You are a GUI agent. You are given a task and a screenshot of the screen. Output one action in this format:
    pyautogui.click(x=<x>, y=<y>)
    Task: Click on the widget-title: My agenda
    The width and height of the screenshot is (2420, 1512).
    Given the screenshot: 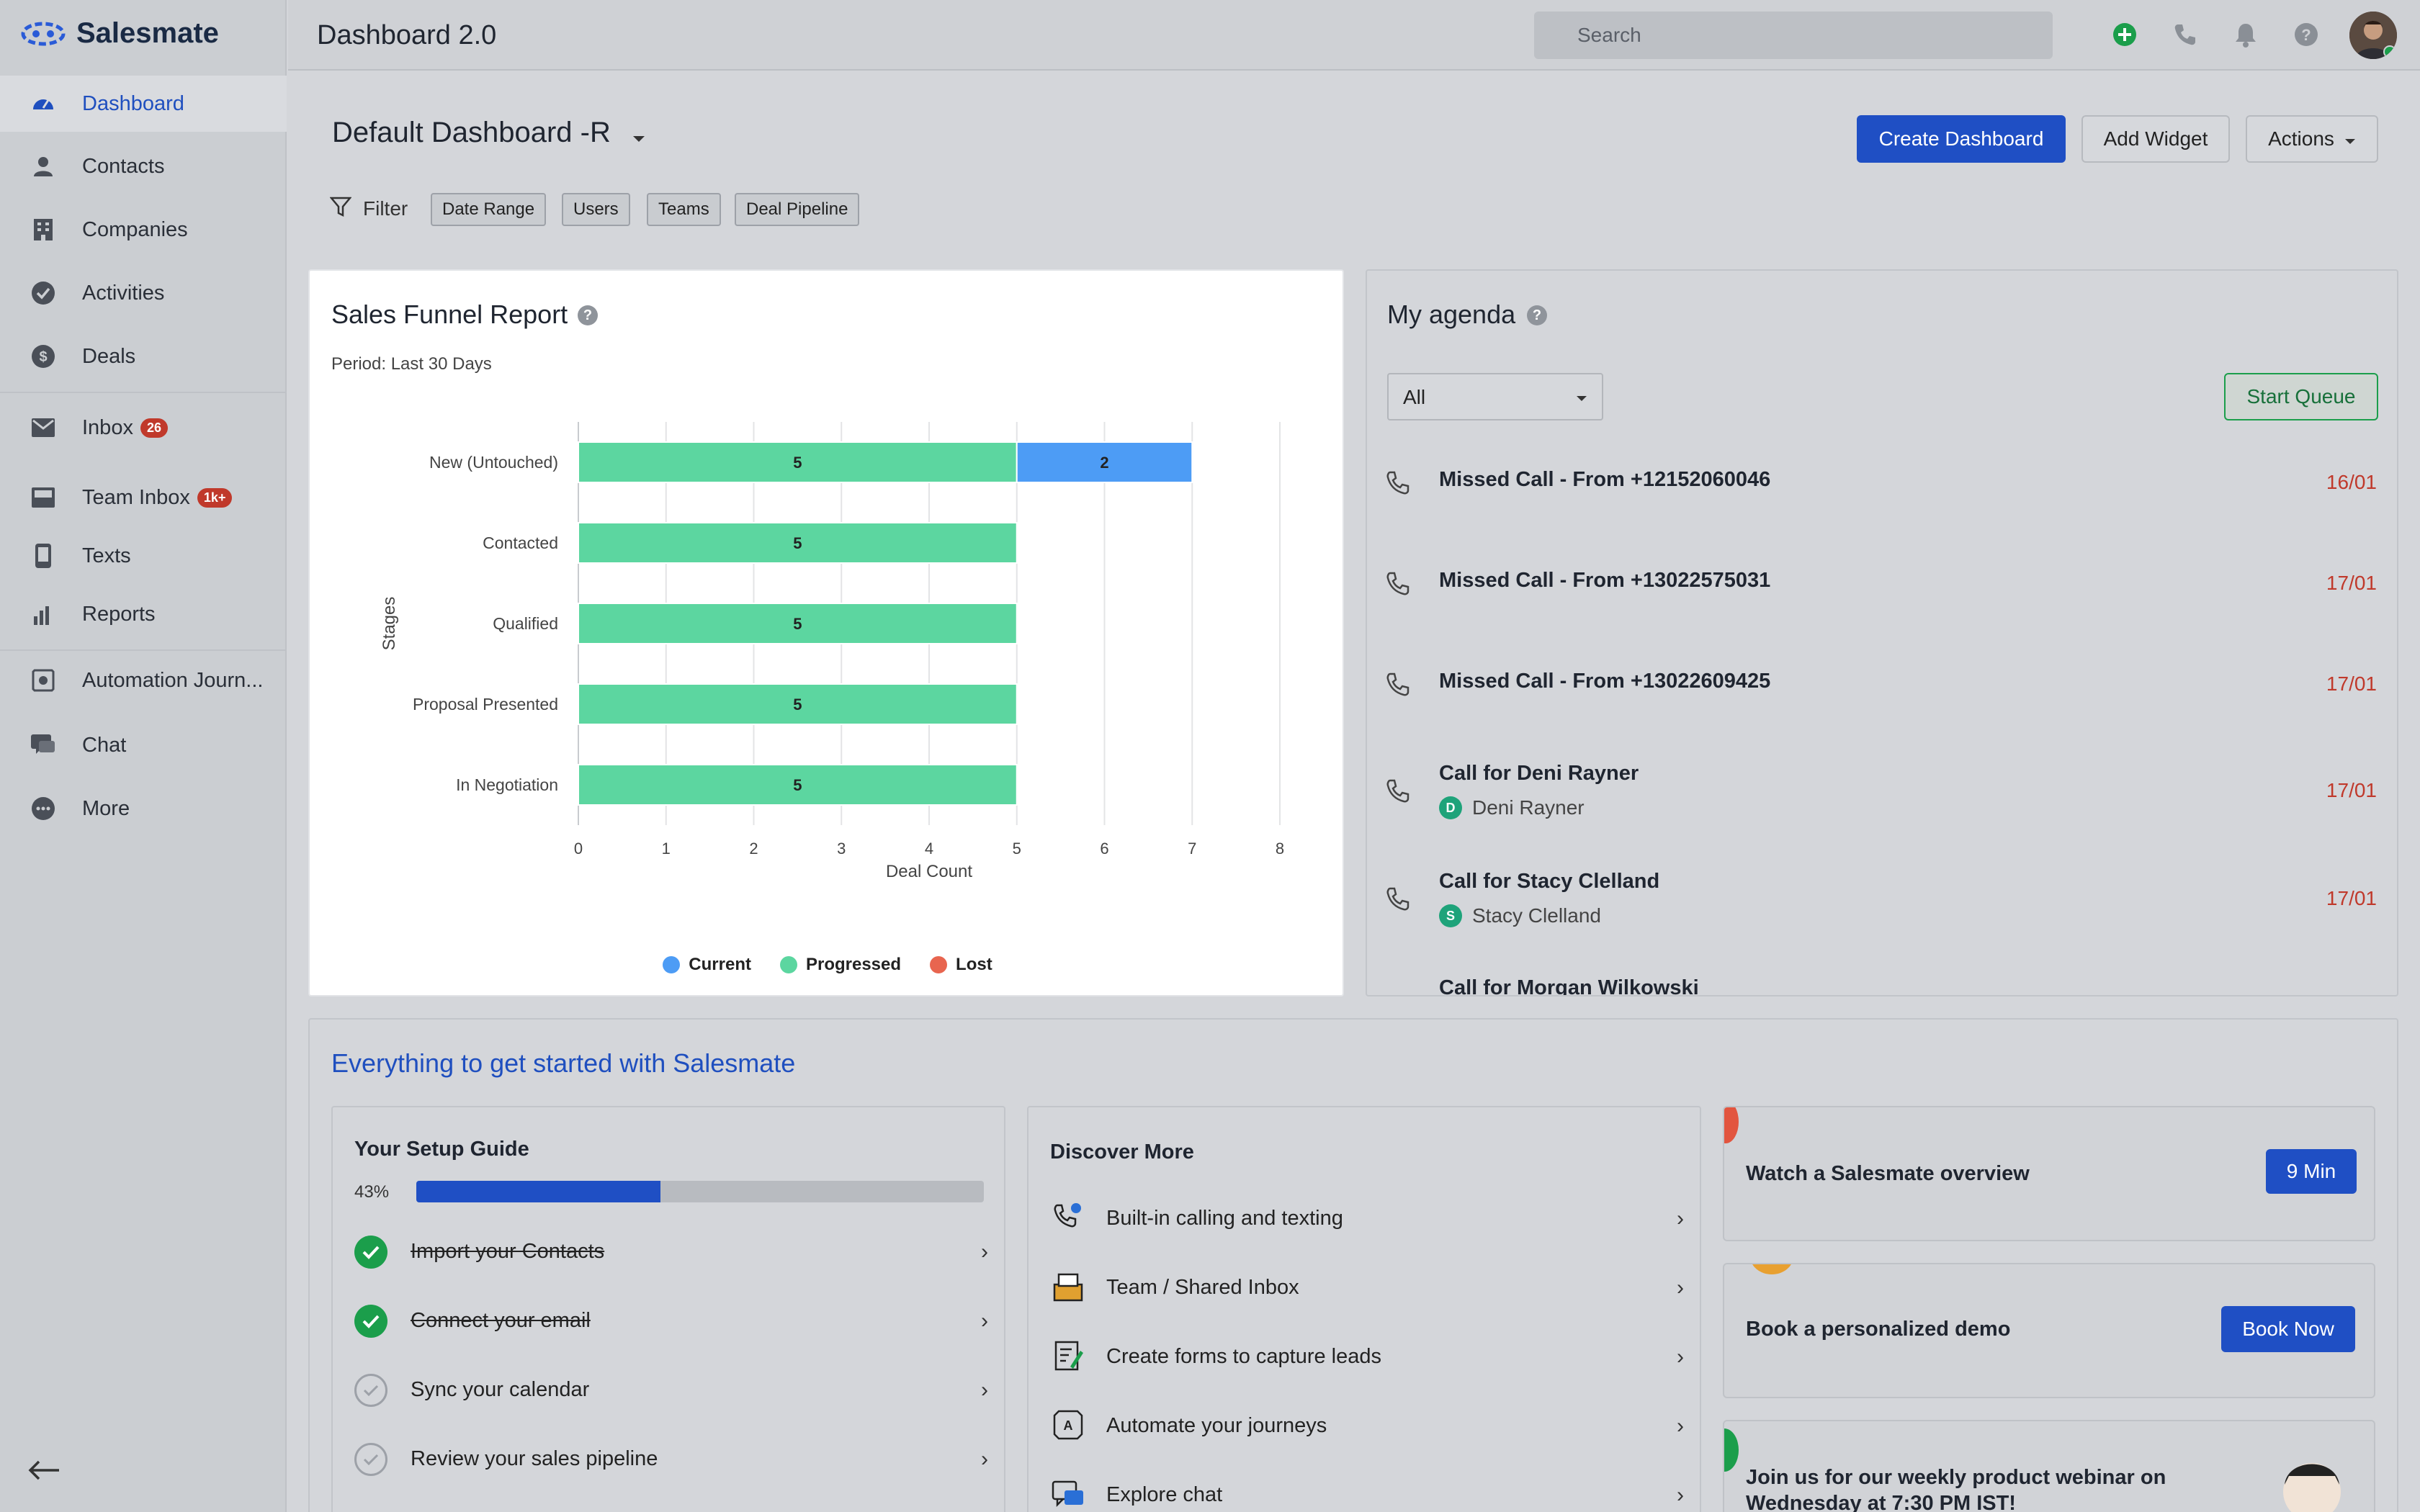 What is the action you would take?
    pyautogui.click(x=1451, y=314)
    